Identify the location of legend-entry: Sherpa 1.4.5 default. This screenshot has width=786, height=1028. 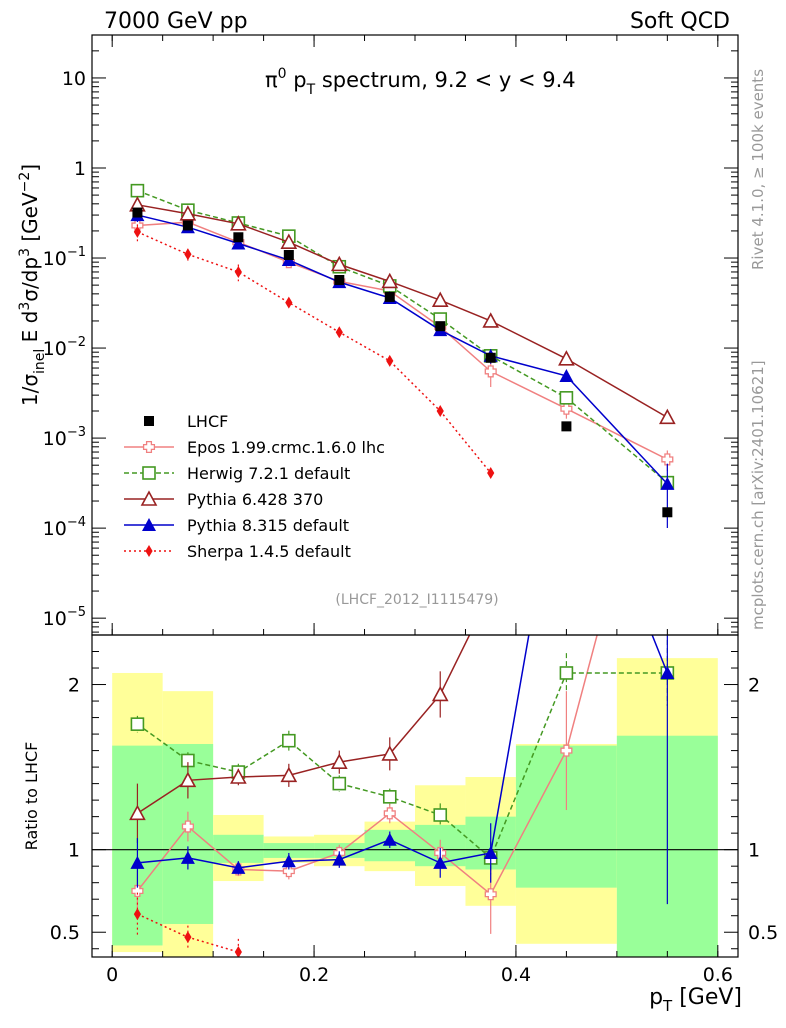
(237, 551).